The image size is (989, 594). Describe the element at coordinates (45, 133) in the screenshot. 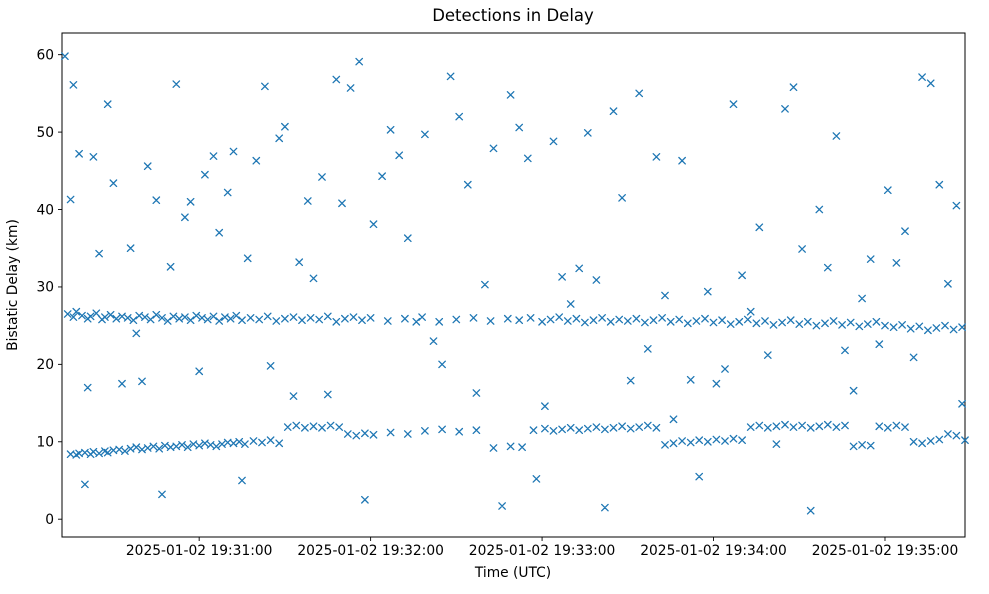

I see `y-tick-label: 50` at that location.